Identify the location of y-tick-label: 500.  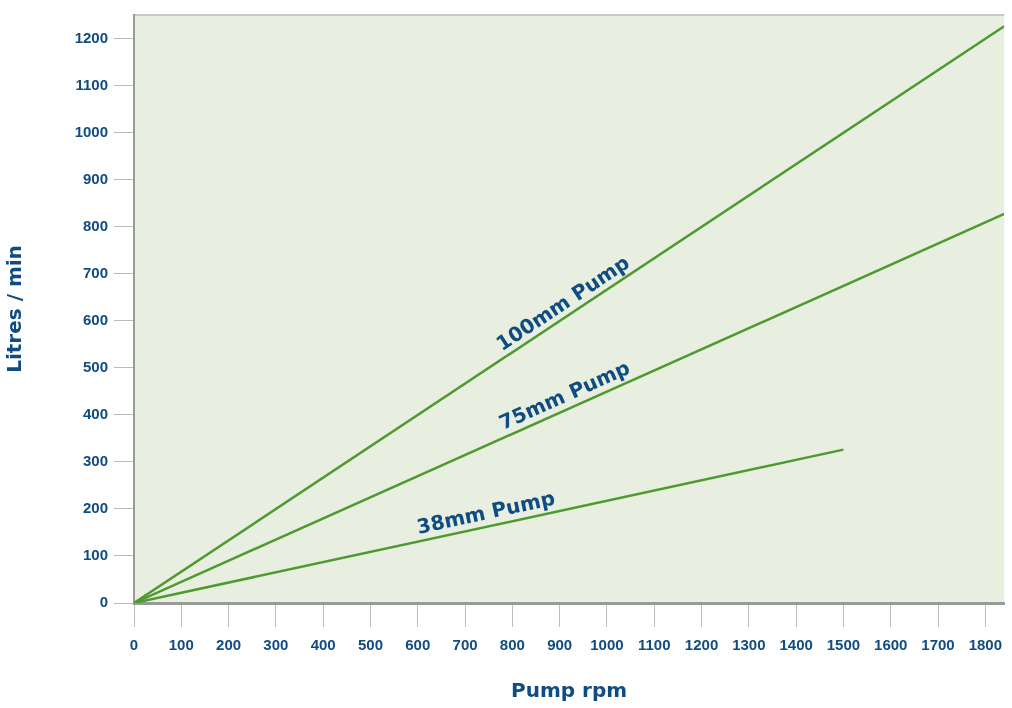
(95, 366).